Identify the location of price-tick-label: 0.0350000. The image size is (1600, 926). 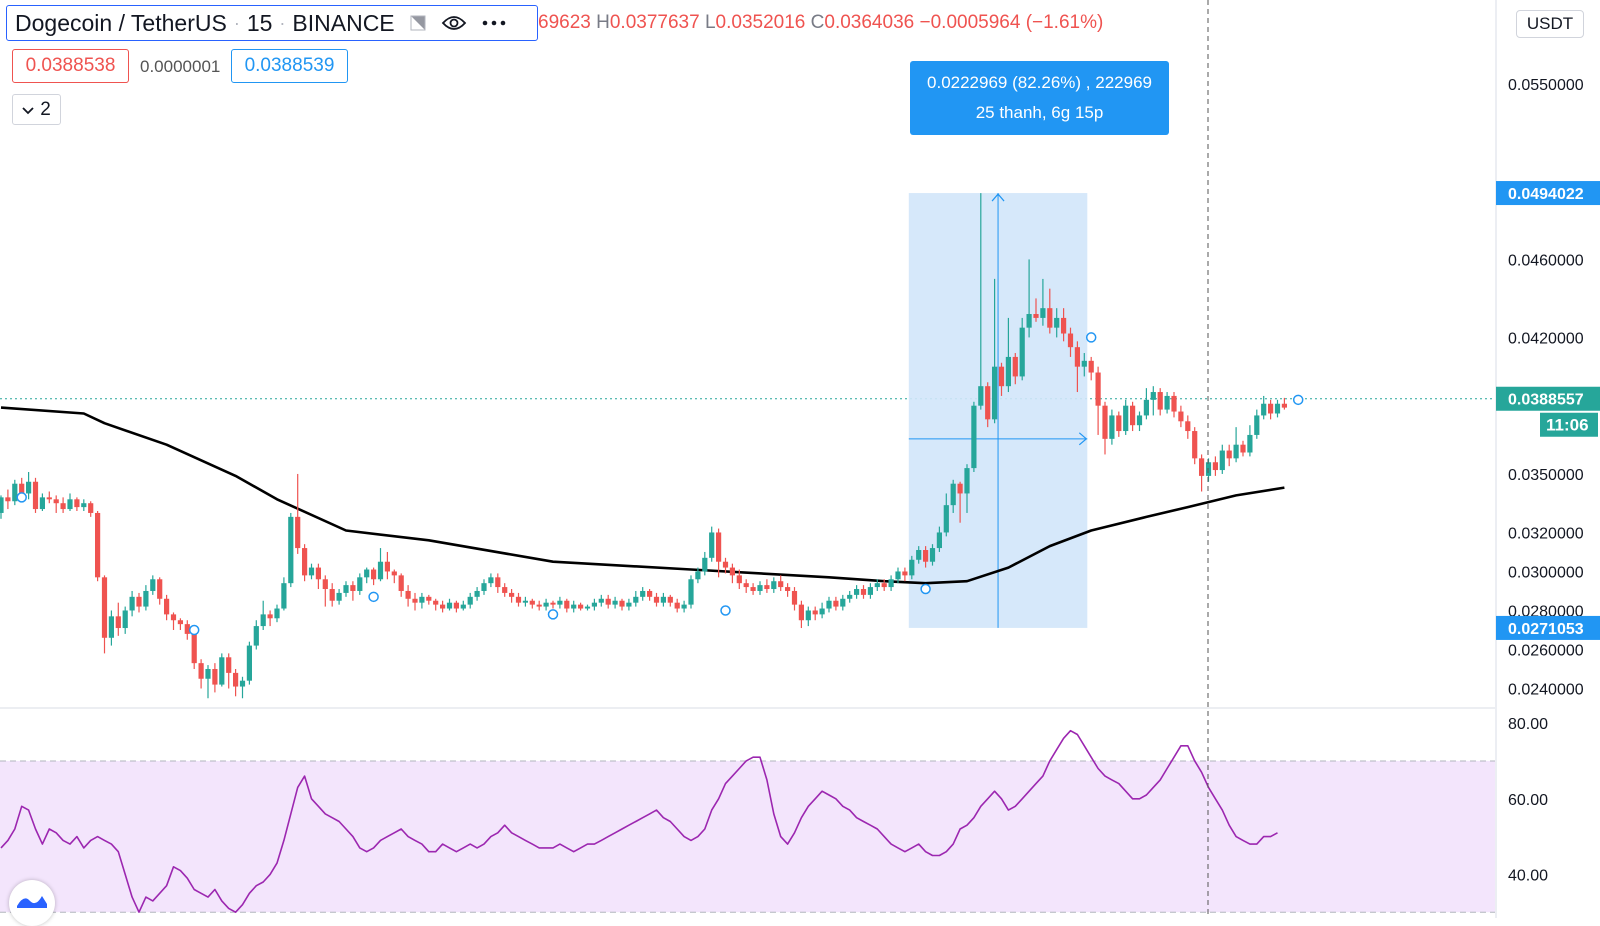
(1546, 475).